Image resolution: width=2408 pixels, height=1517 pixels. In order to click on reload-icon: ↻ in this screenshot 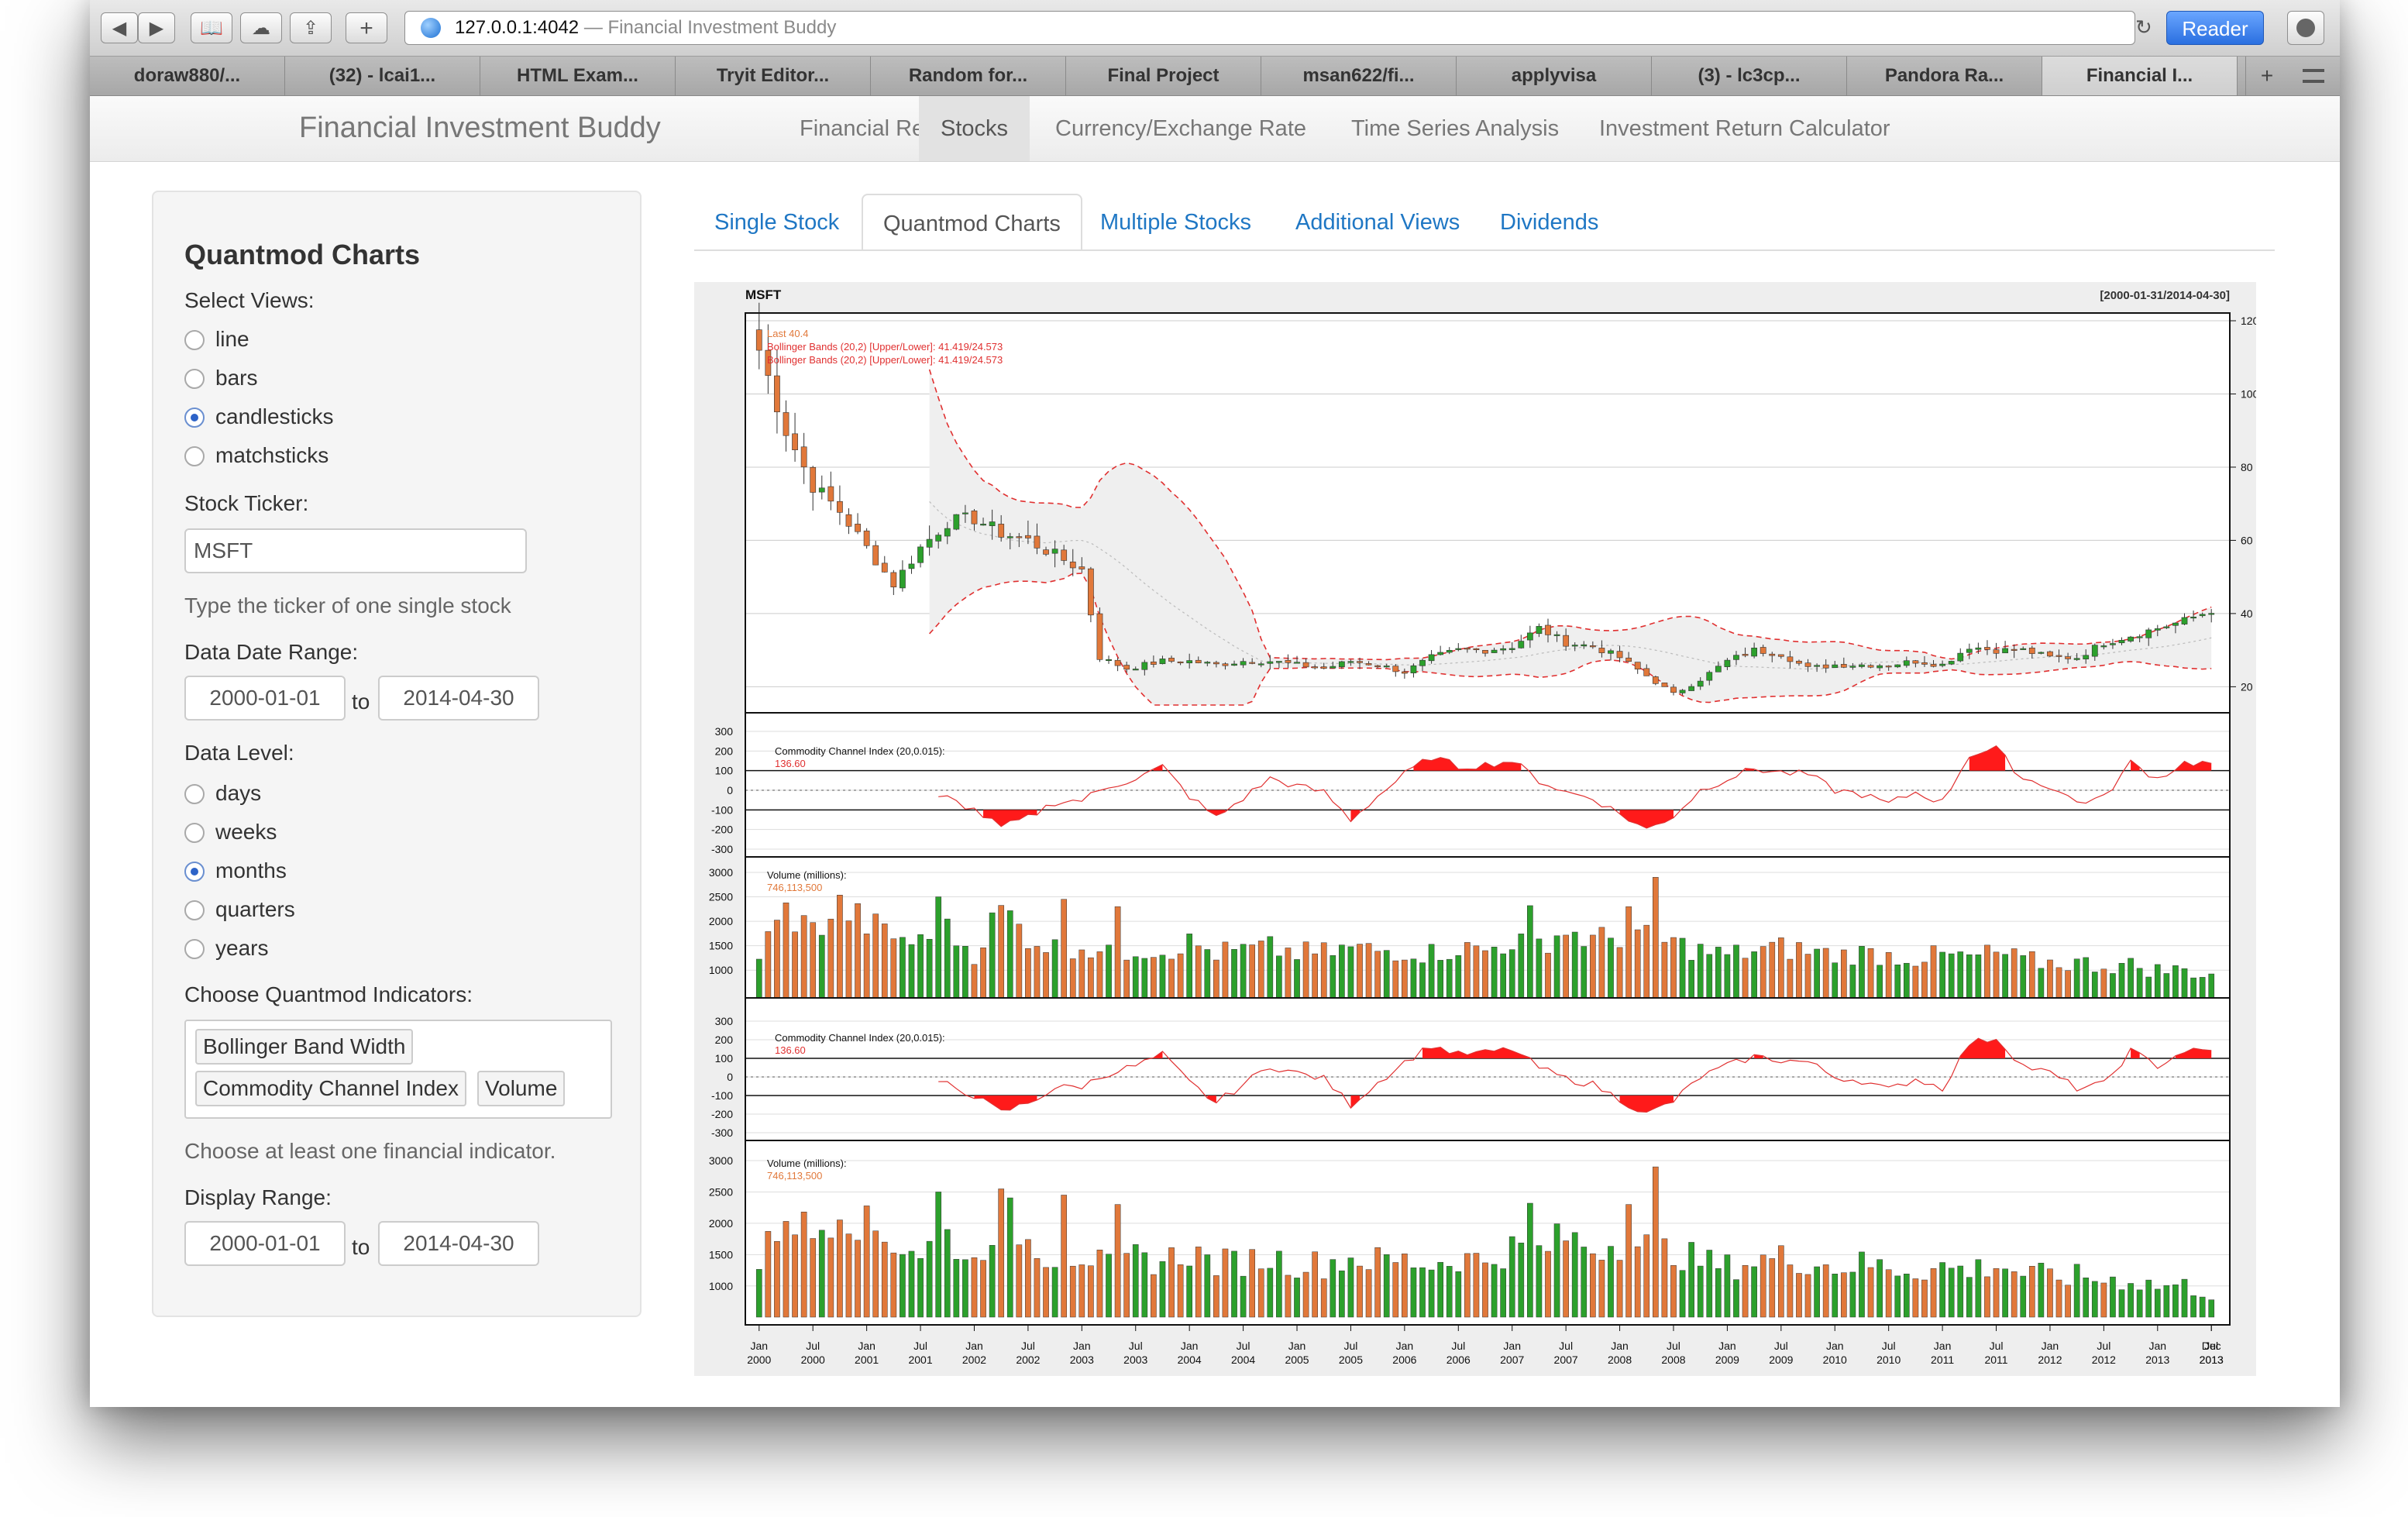, I will do `click(2143, 27)`.